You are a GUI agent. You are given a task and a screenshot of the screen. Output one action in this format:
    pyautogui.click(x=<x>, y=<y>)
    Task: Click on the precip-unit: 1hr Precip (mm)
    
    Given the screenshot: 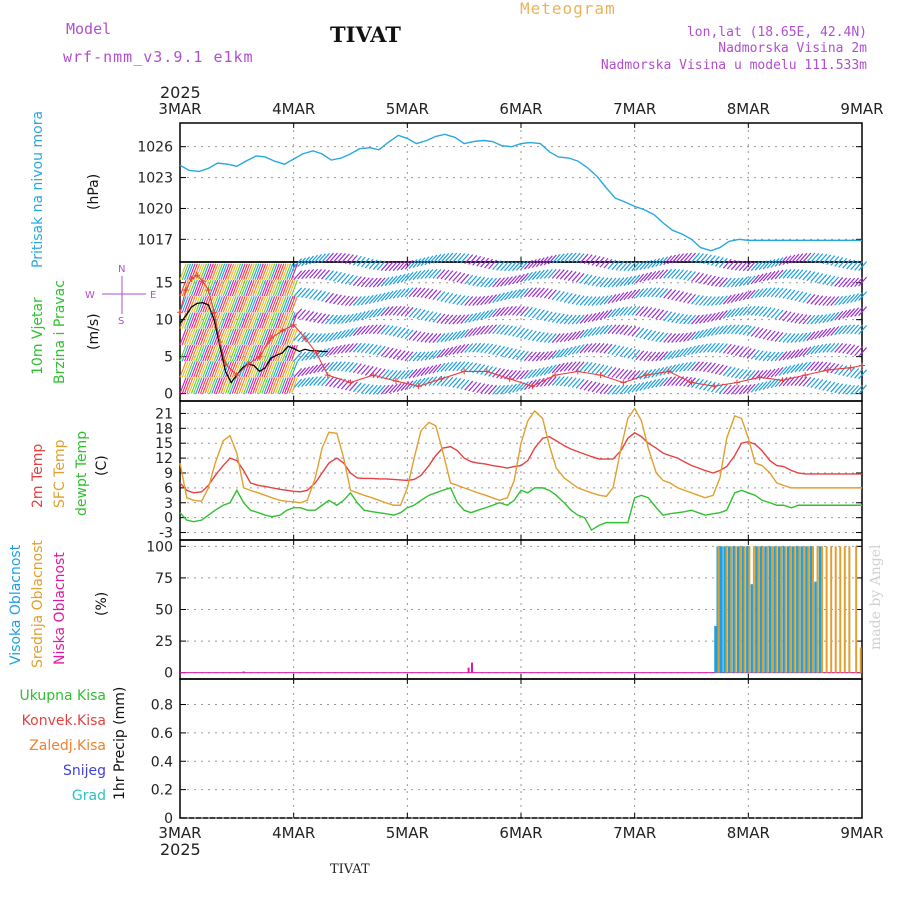 What is the action you would take?
    pyautogui.click(x=120, y=743)
    